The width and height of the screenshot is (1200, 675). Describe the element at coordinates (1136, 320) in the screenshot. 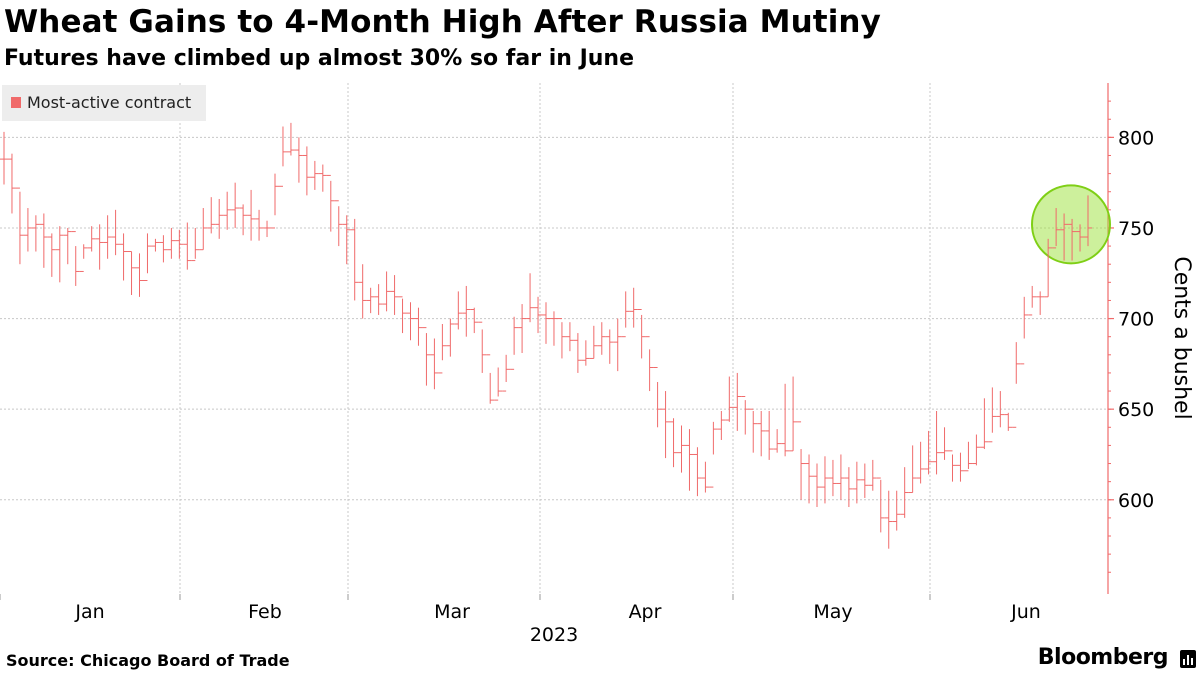

I see `y-tick-label: 700` at that location.